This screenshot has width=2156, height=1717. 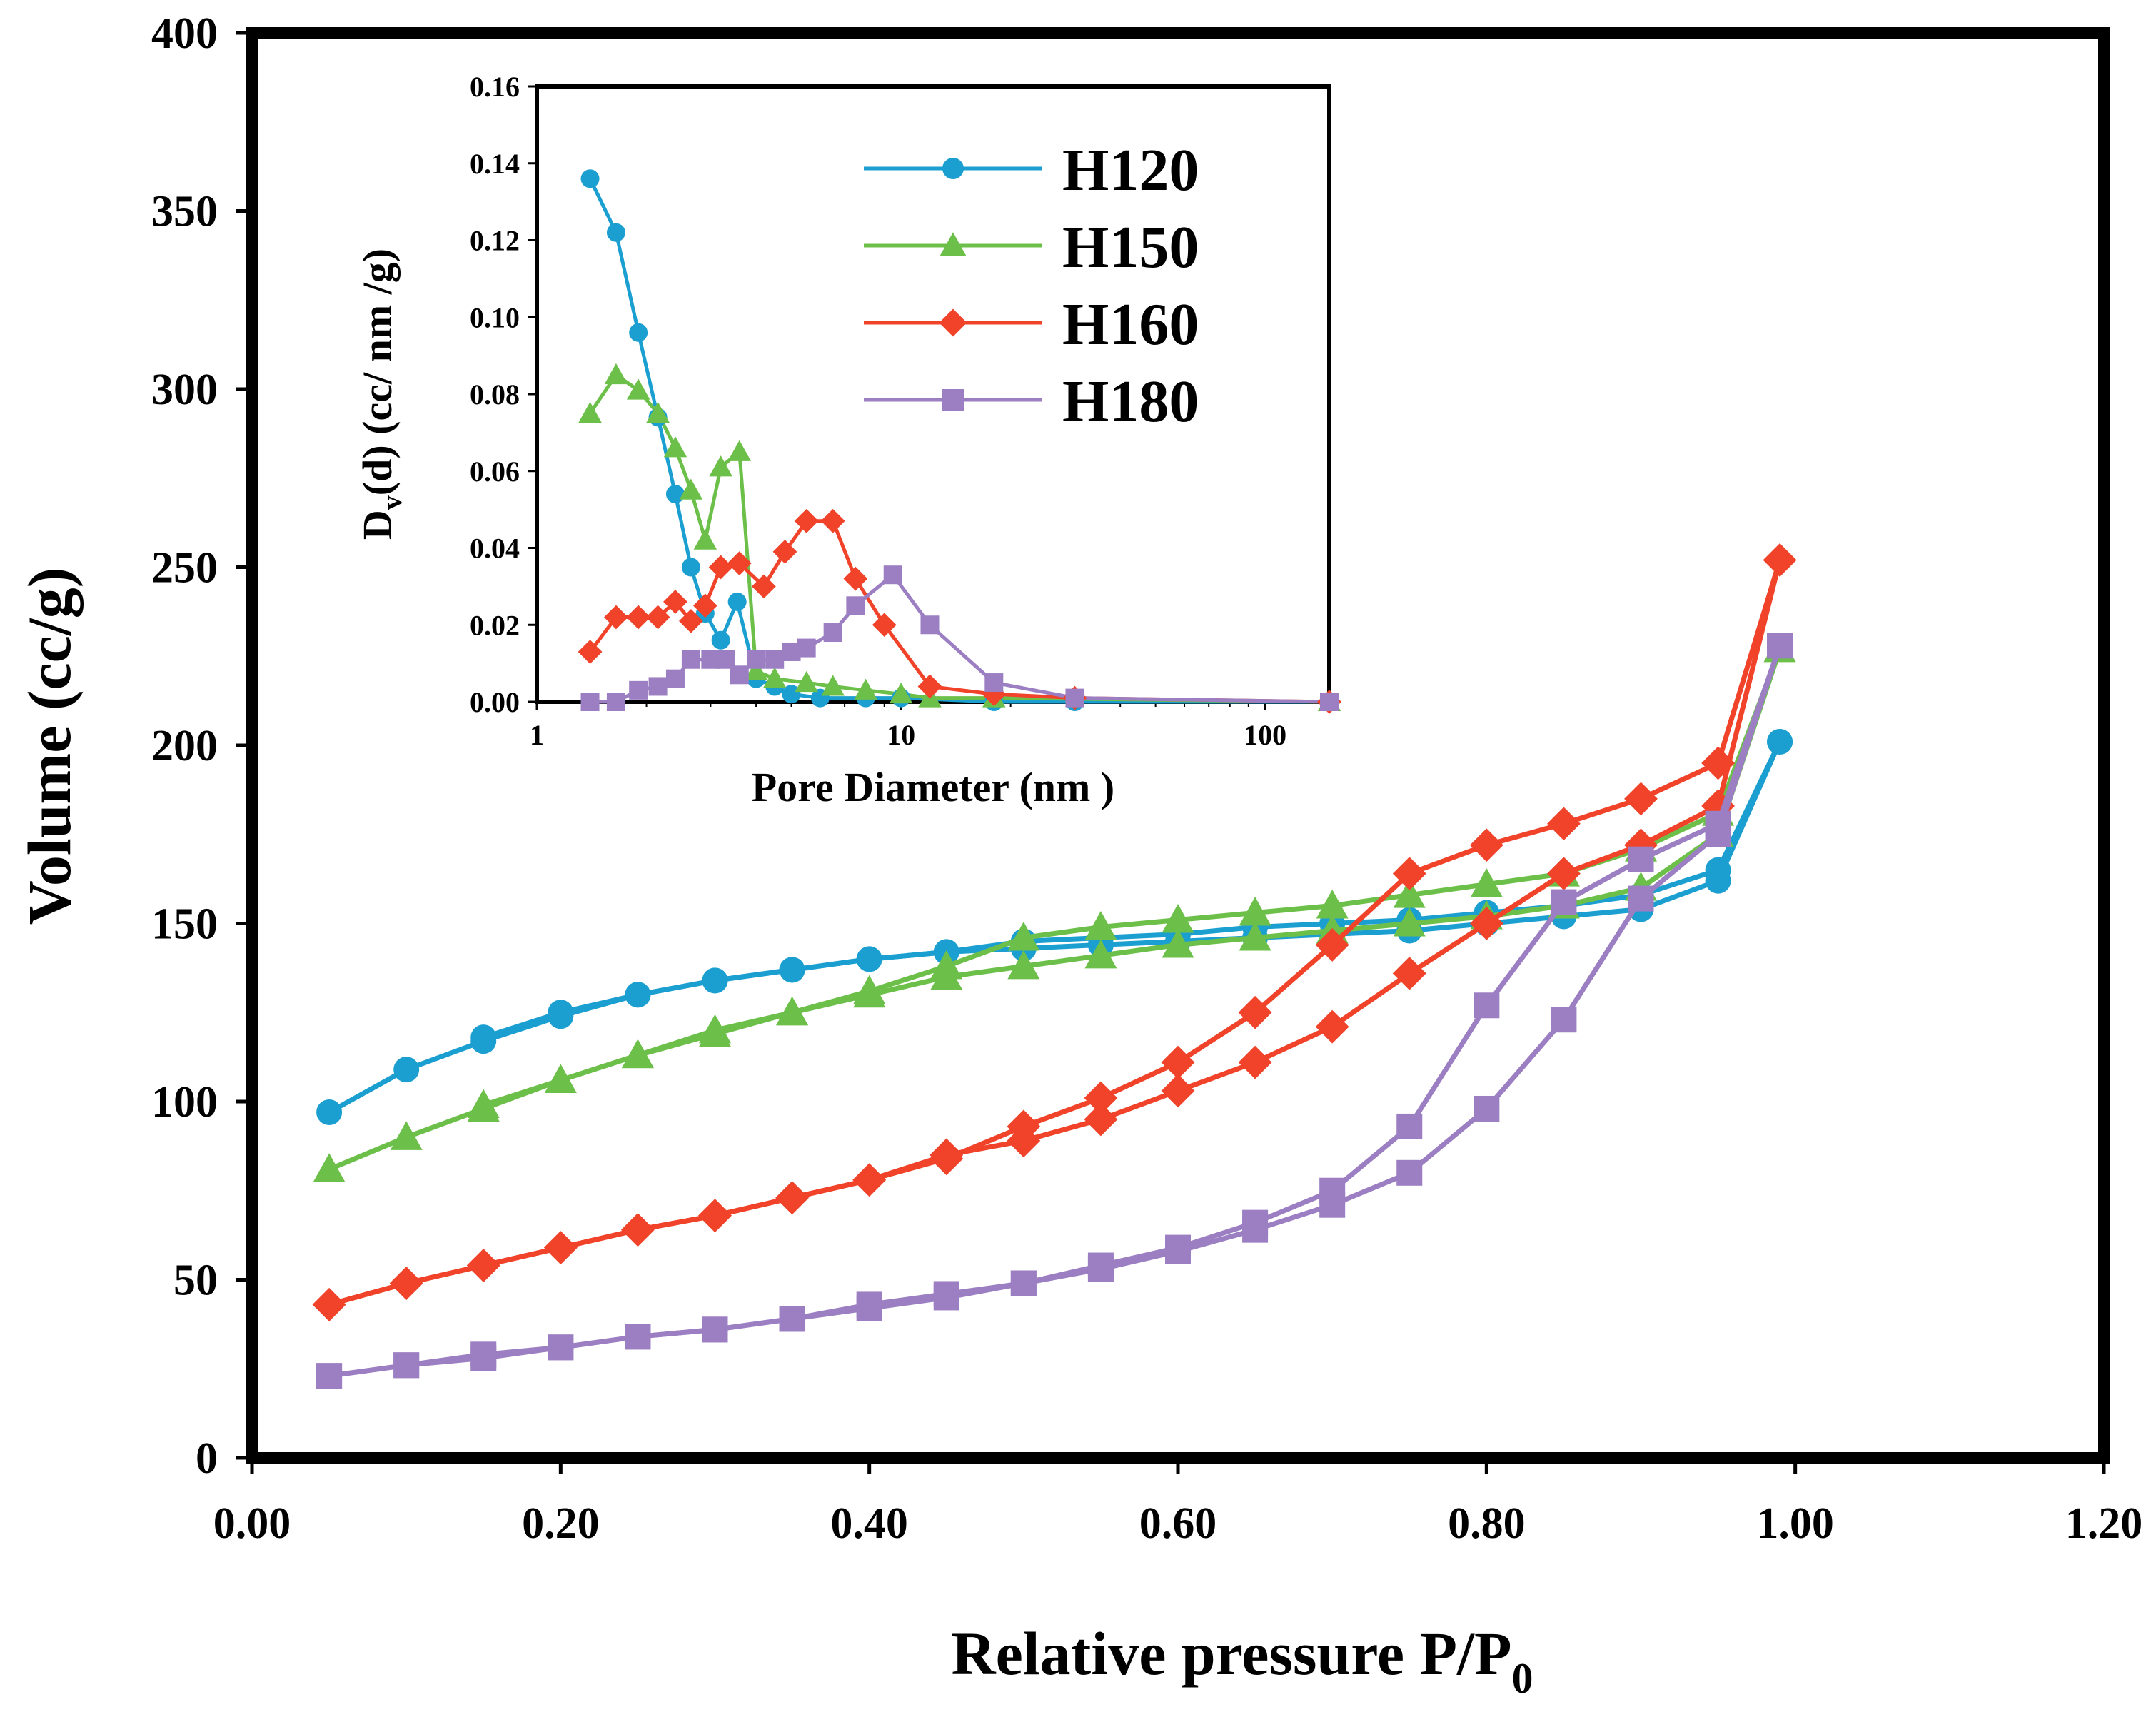 I want to click on main-x-tick-label: 0.80, so click(x=1487, y=1523).